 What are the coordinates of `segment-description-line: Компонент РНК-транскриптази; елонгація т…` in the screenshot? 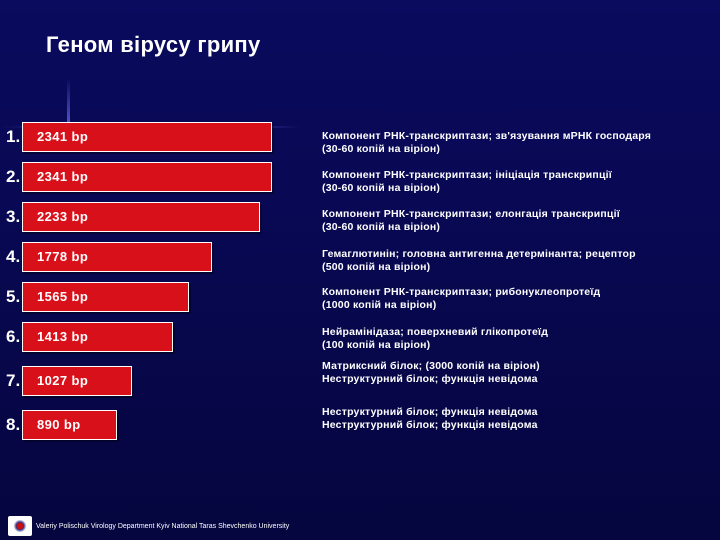 It's located at (471, 214).